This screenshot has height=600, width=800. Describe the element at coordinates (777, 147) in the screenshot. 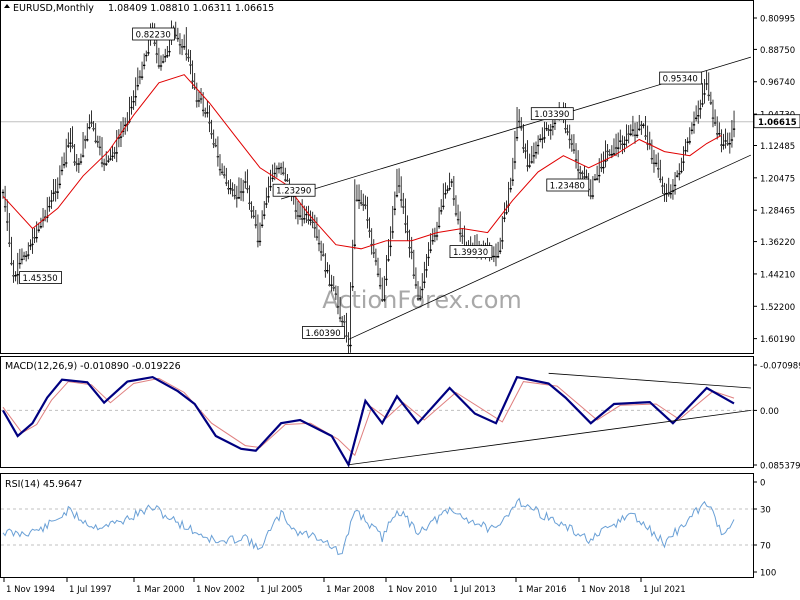

I see `price-tick-label: 1.12485` at that location.